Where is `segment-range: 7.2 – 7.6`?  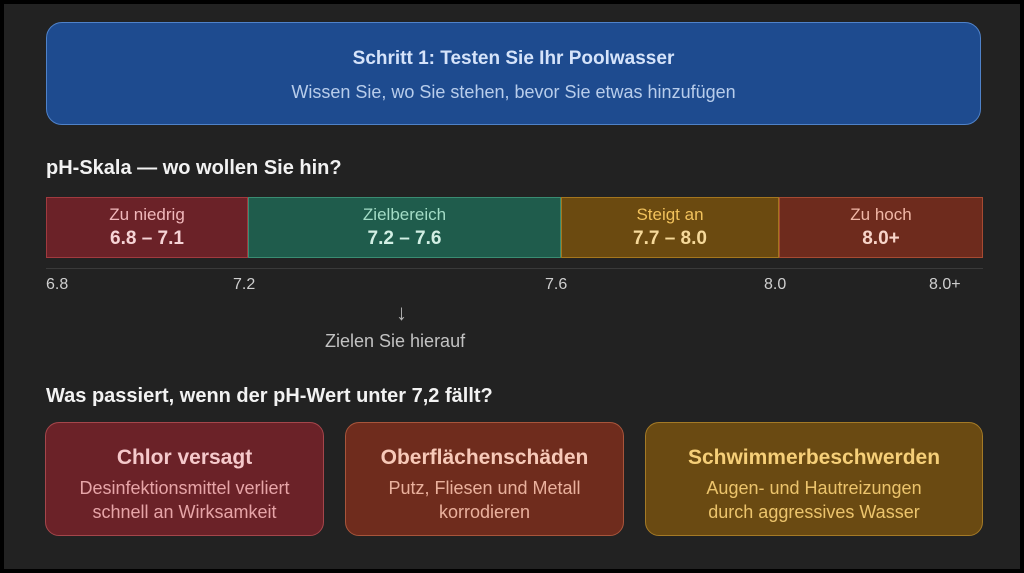
segment-range: 7.2 – 7.6 is located at coordinates (404, 238).